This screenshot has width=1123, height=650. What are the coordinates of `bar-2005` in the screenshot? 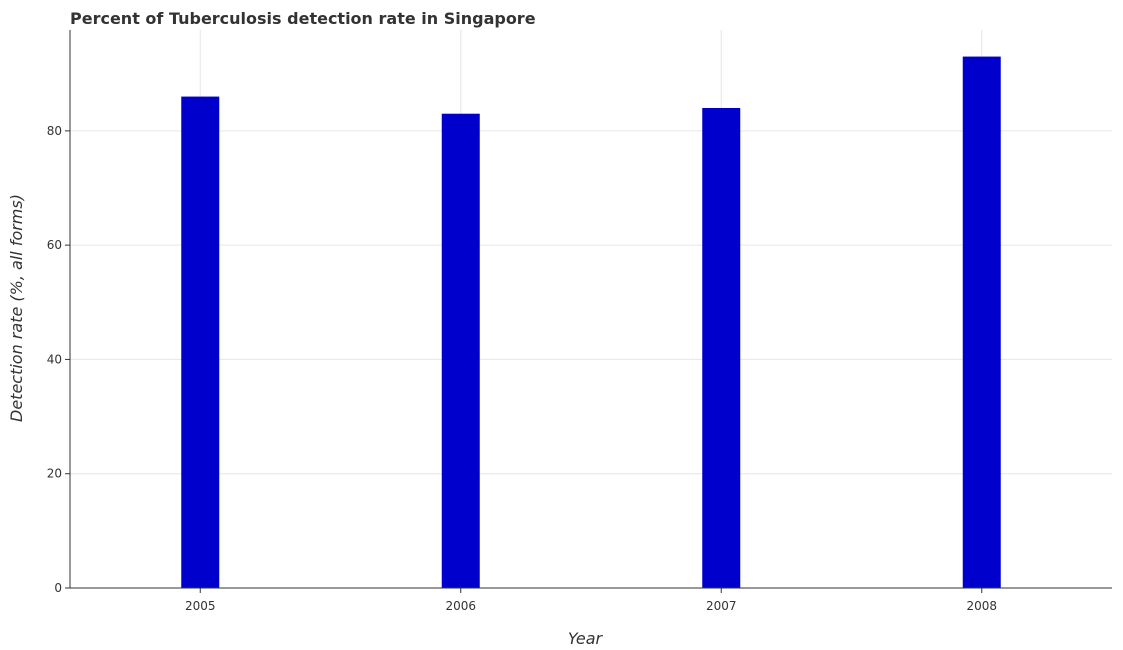 It's located at (200, 342).